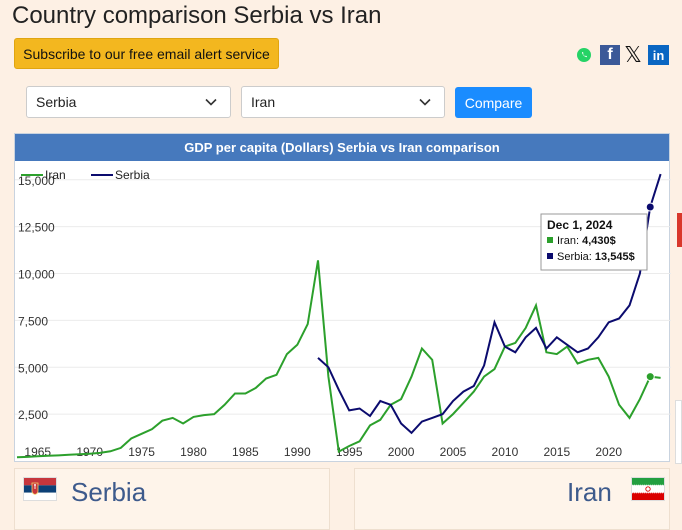 This screenshot has height=530, width=682. What do you see at coordinates (550, 256) in the screenshot?
I see `tooltip-serbia-swatch` at bounding box center [550, 256].